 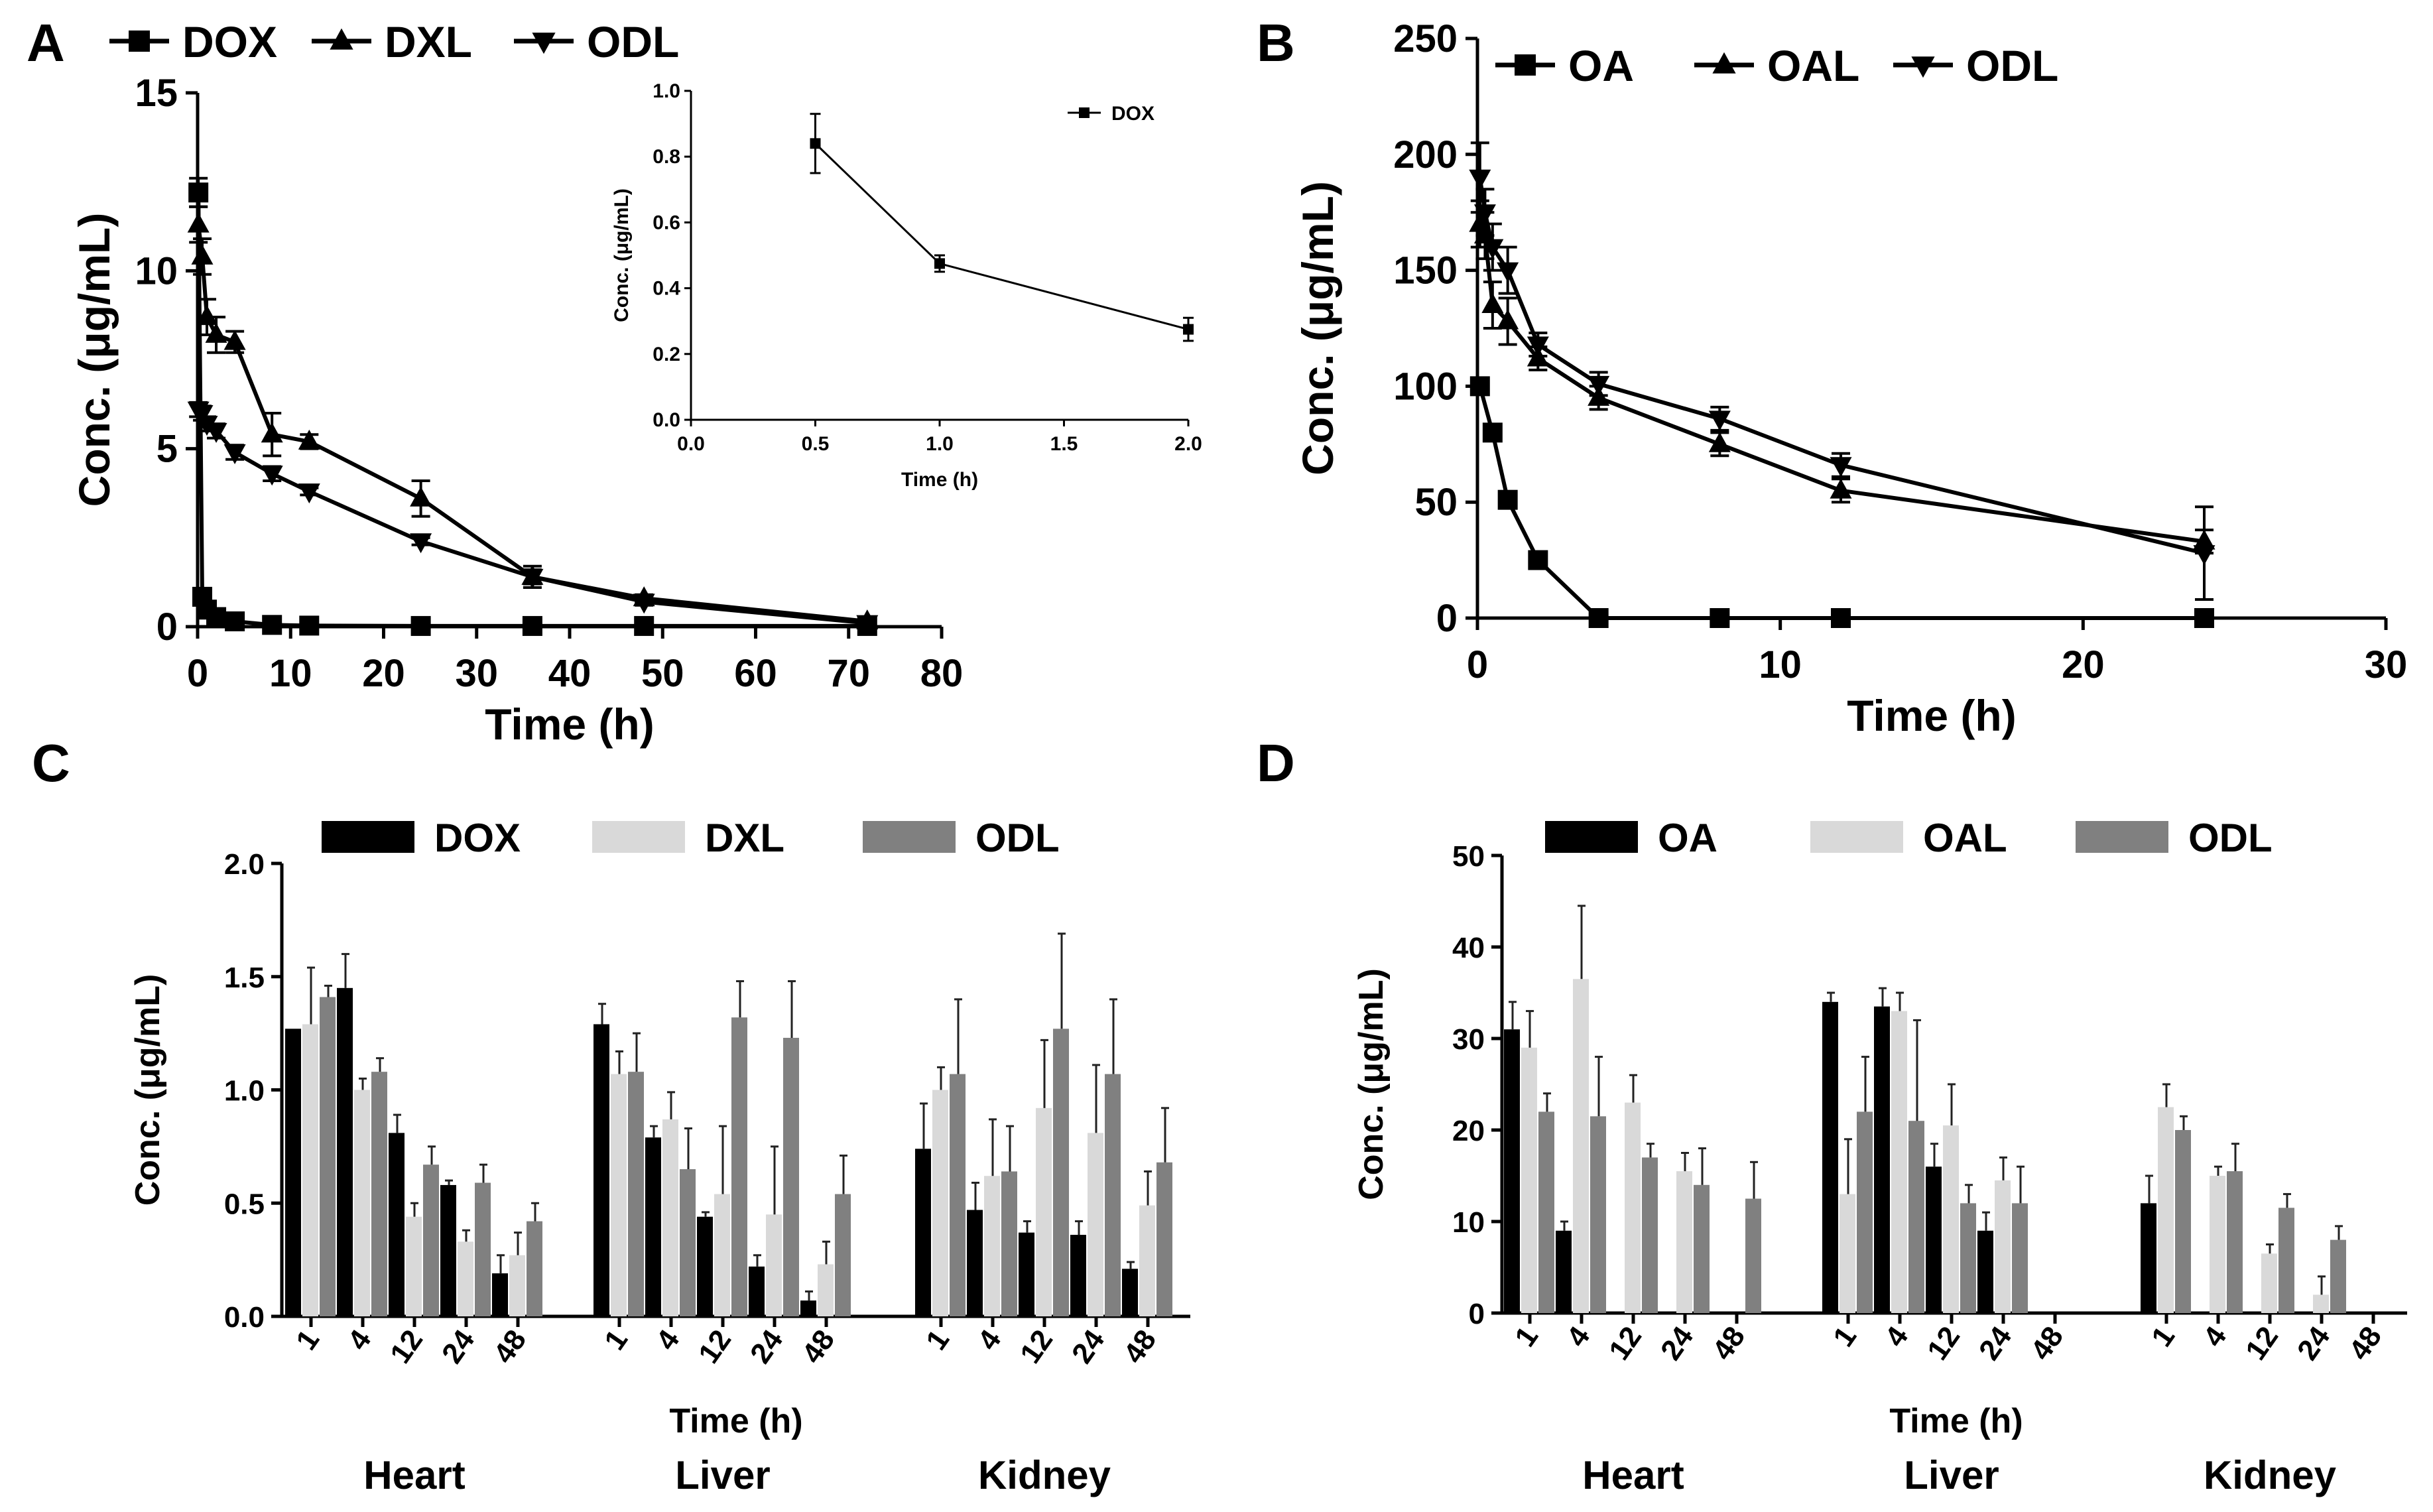 What do you see at coordinates (421, 496) in the screenshot?
I see `data-point-dxl` at bounding box center [421, 496].